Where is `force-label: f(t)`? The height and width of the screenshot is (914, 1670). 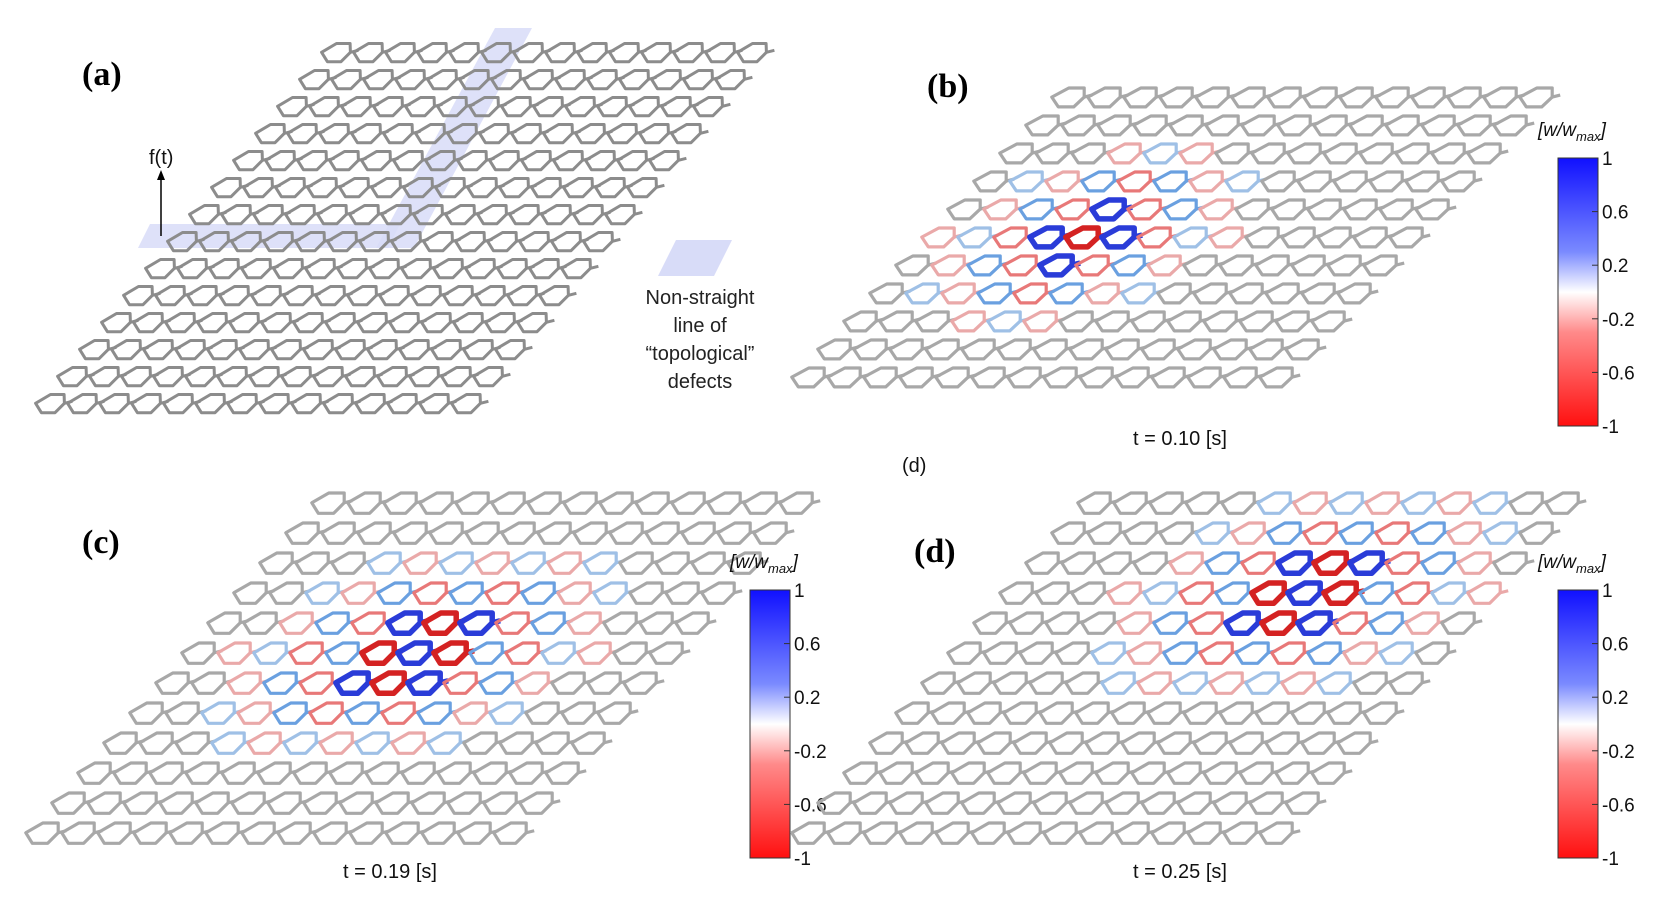 force-label: f(t) is located at coordinates (161, 158).